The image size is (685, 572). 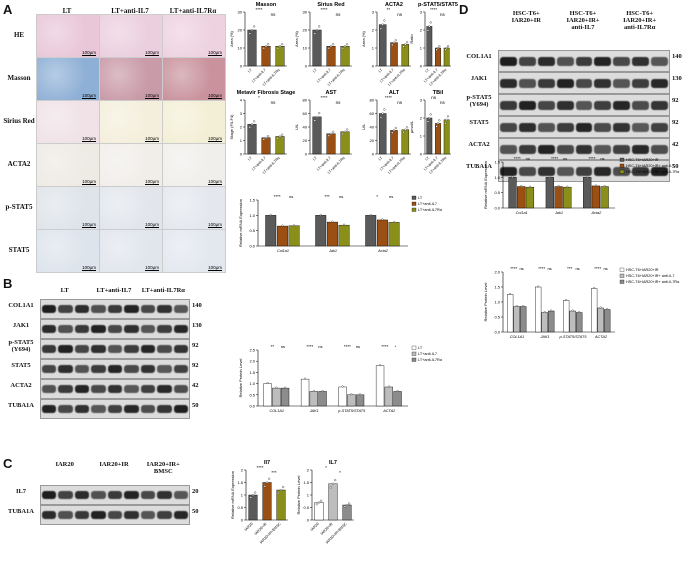 What do you see at coordinates (252, 350) in the screenshot?
I see `y-tick-label: 2.5` at bounding box center [252, 350].